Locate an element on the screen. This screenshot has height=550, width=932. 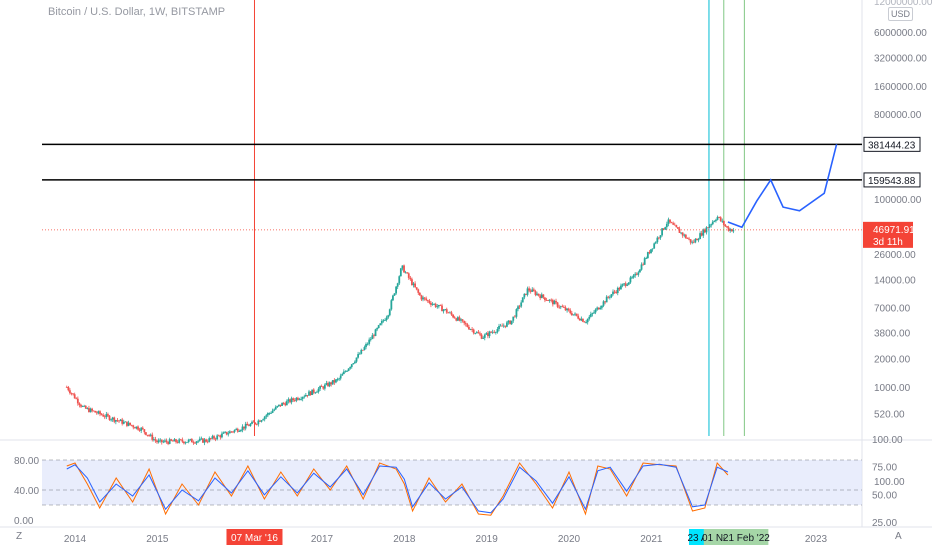
price-tick-label: 100.00 is located at coordinates (889, 482).